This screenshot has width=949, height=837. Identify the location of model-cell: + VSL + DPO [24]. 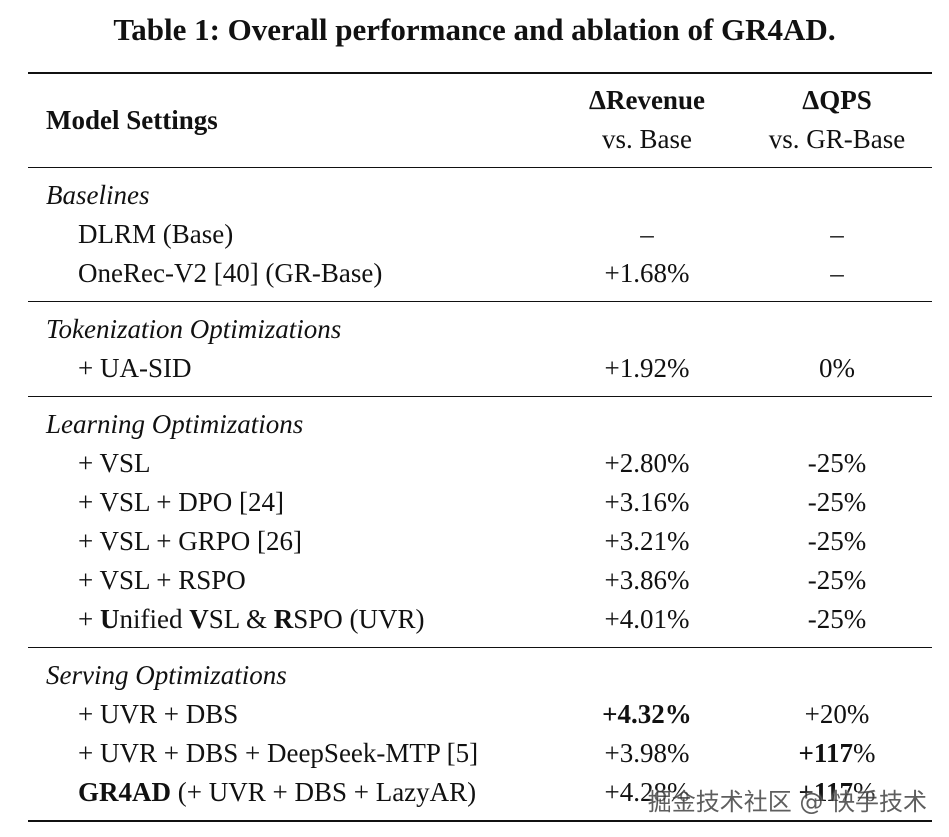
(290, 502).